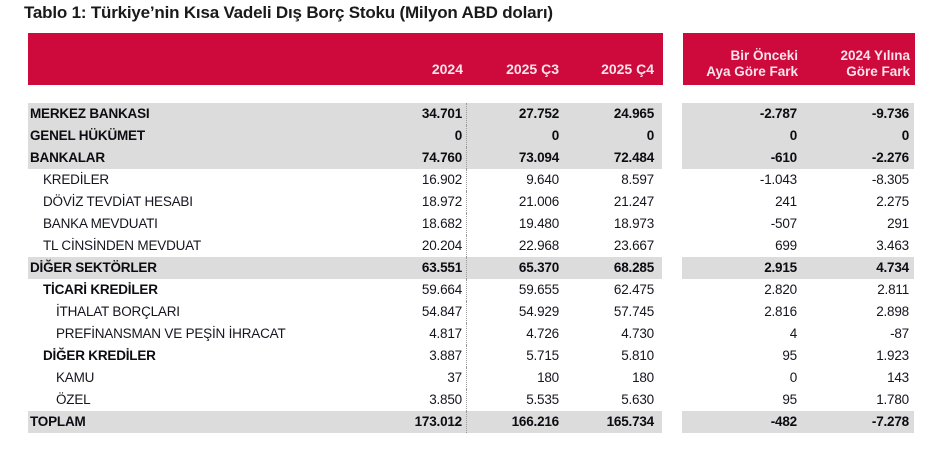 This screenshot has width=948, height=453. What do you see at coordinates (898, 223) in the screenshot?
I see `cell-fark-2024: 291` at bounding box center [898, 223].